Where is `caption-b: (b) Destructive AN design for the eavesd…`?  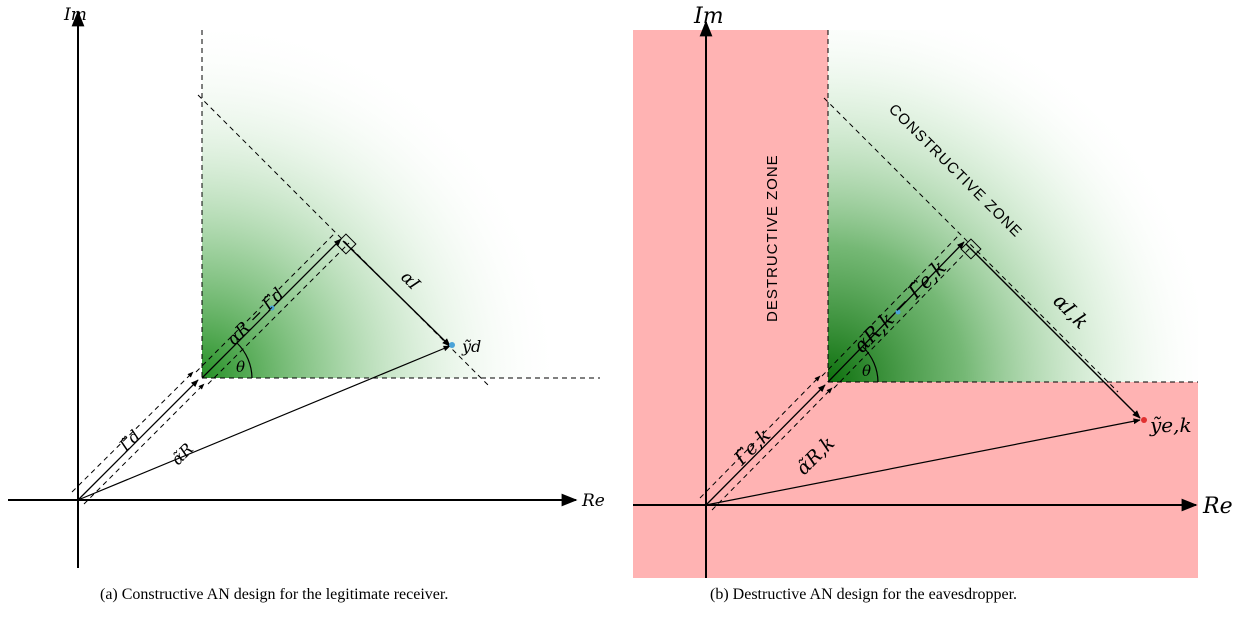 caption-b: (b) Destructive AN design for the eavesd… is located at coordinates (864, 594).